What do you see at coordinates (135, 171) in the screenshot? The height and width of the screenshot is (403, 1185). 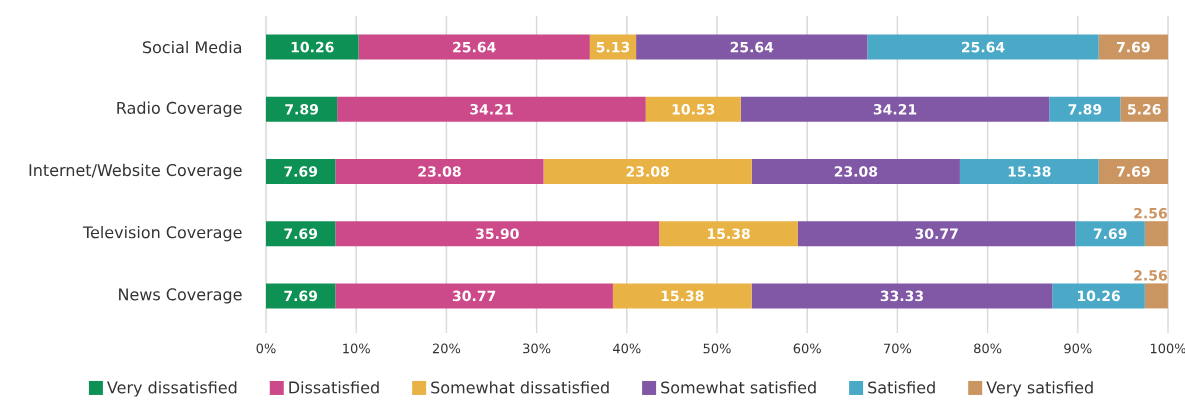 I see `y-tick-label: Internet/Website Coverage` at bounding box center [135, 171].